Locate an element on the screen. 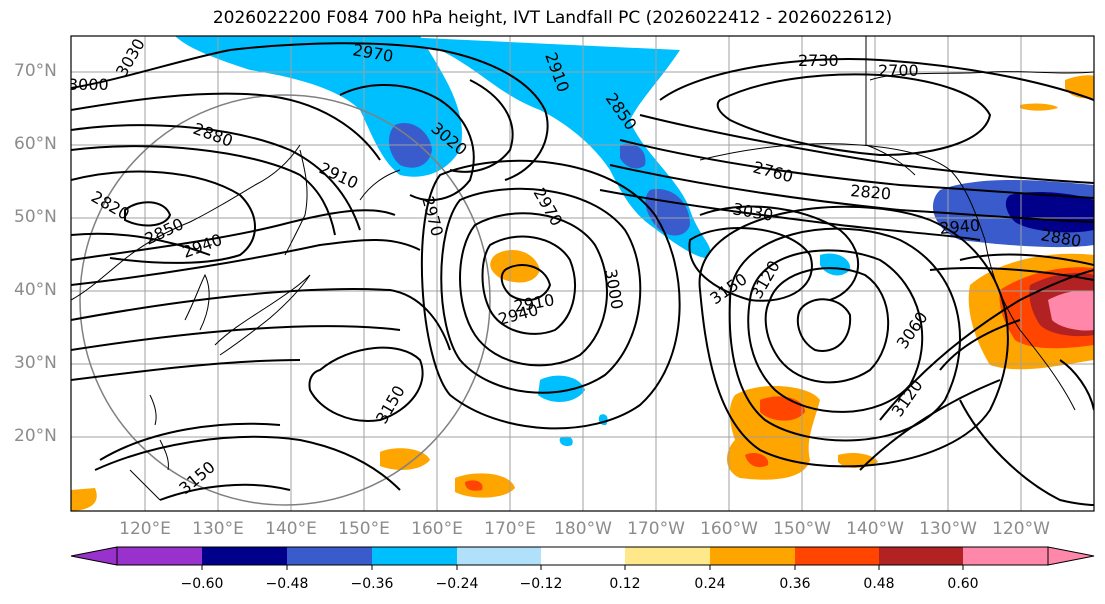  colorbar-frame is located at coordinates (582, 556).